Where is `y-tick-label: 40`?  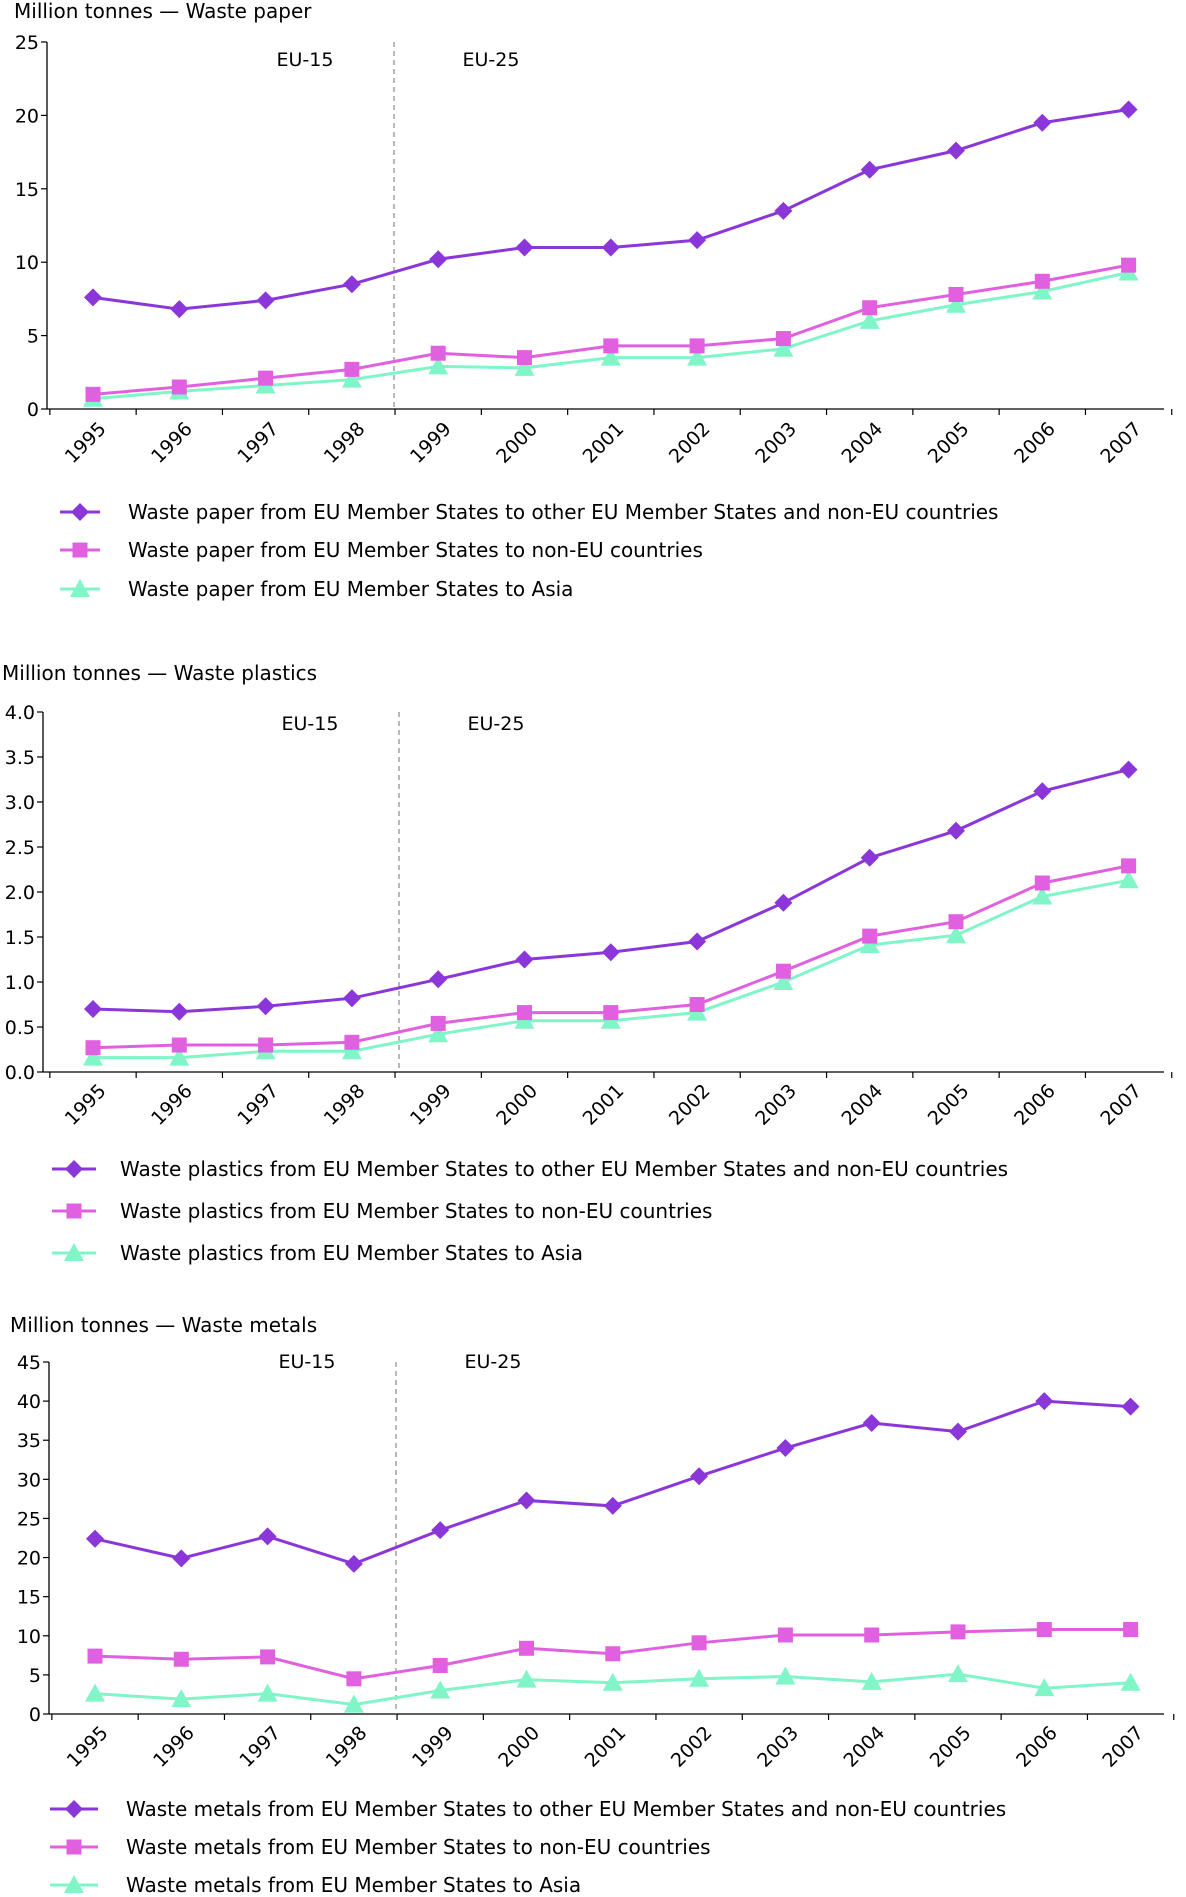 y-tick-label: 40 is located at coordinates (29, 1402).